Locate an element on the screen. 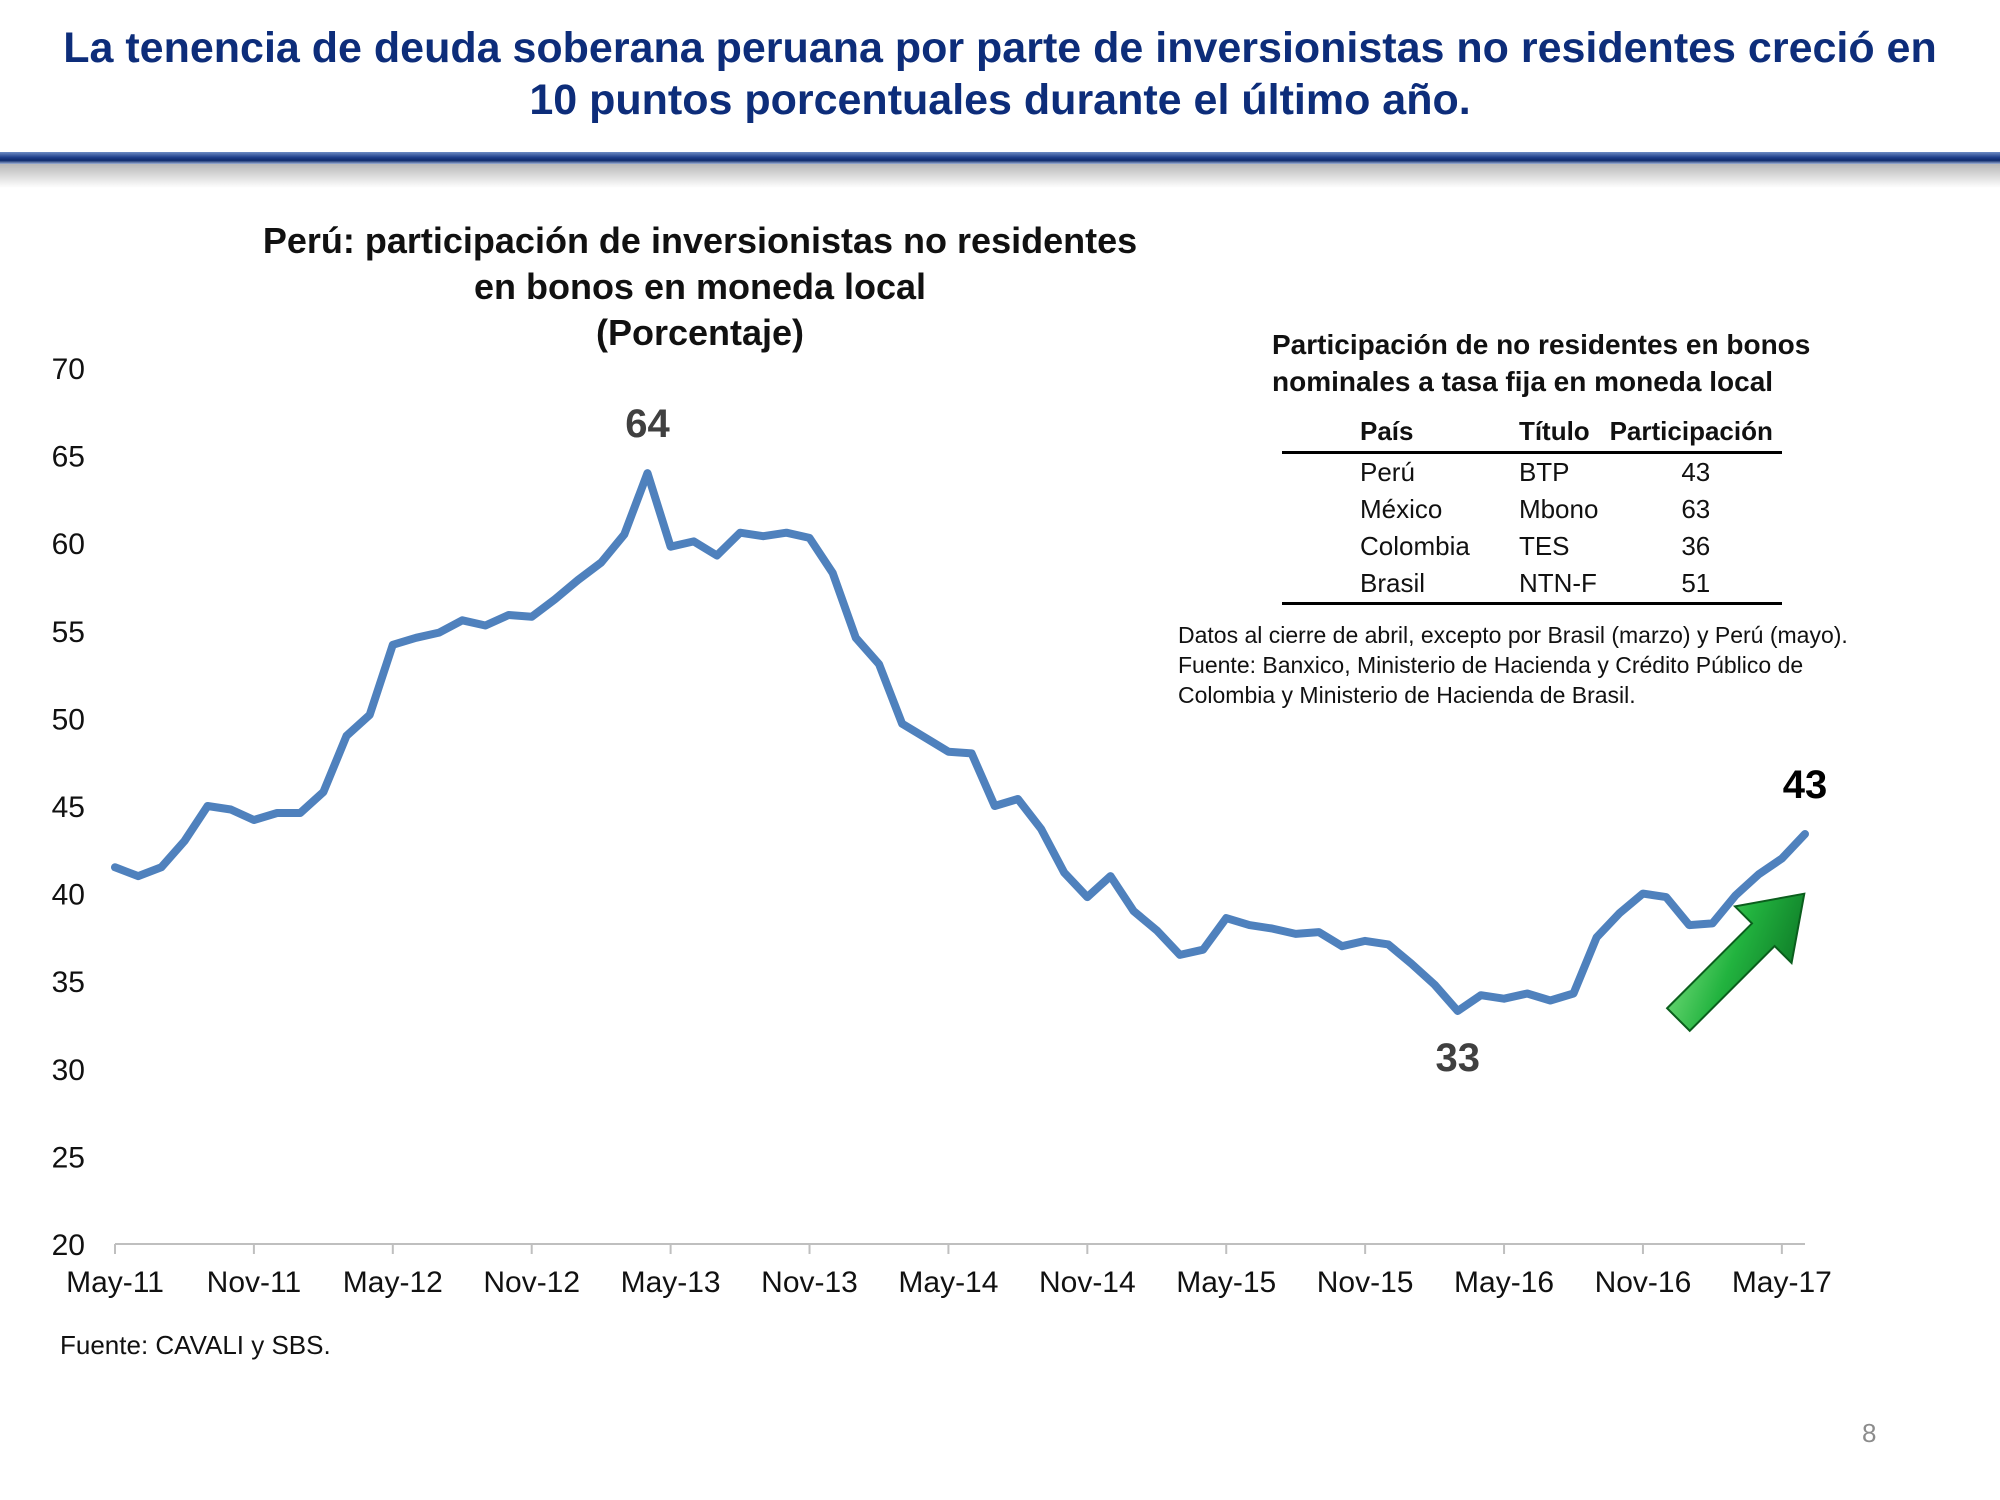 Image resolution: width=2000 pixels, height=1500 pixels. title-divider-bar is located at coordinates (1000, 158).